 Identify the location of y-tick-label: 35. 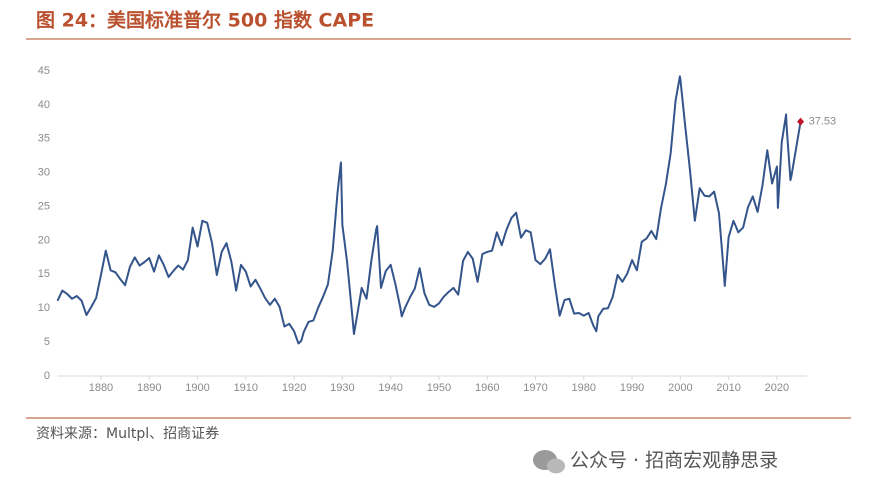
(44, 139).